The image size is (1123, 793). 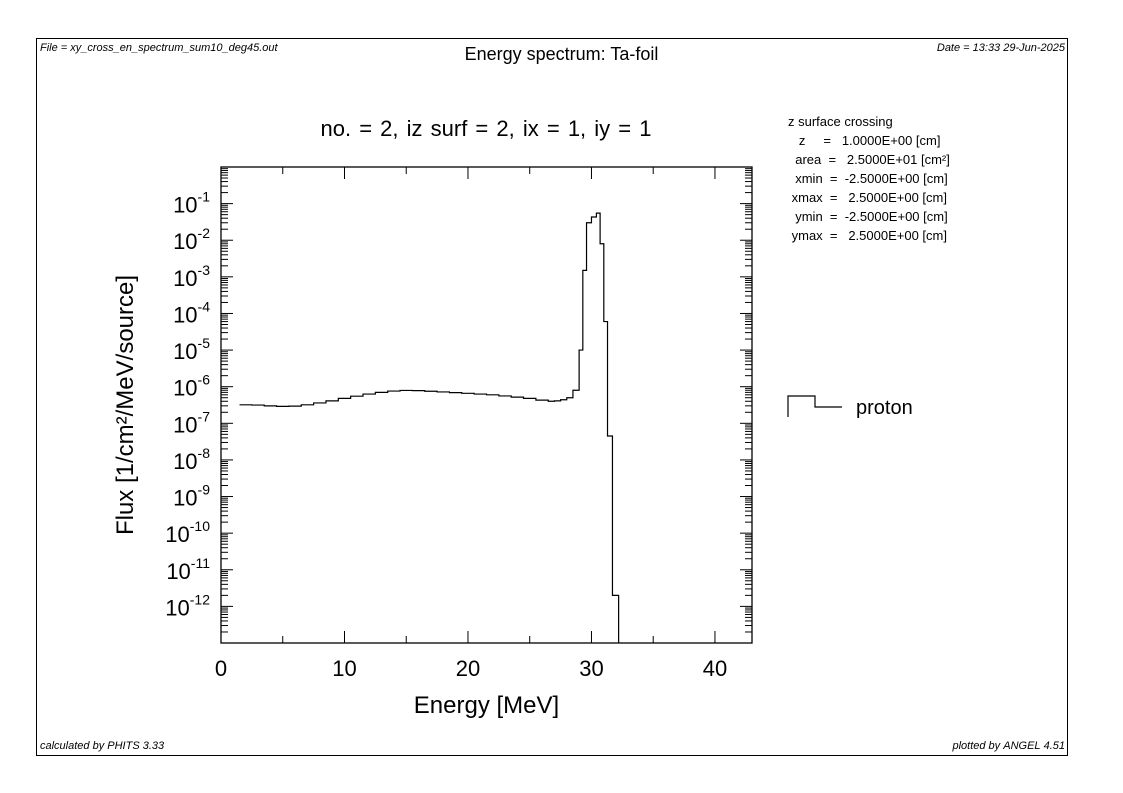 I want to click on date-label: Date = 13:33 29-Jun-2025, so click(x=1000, y=48).